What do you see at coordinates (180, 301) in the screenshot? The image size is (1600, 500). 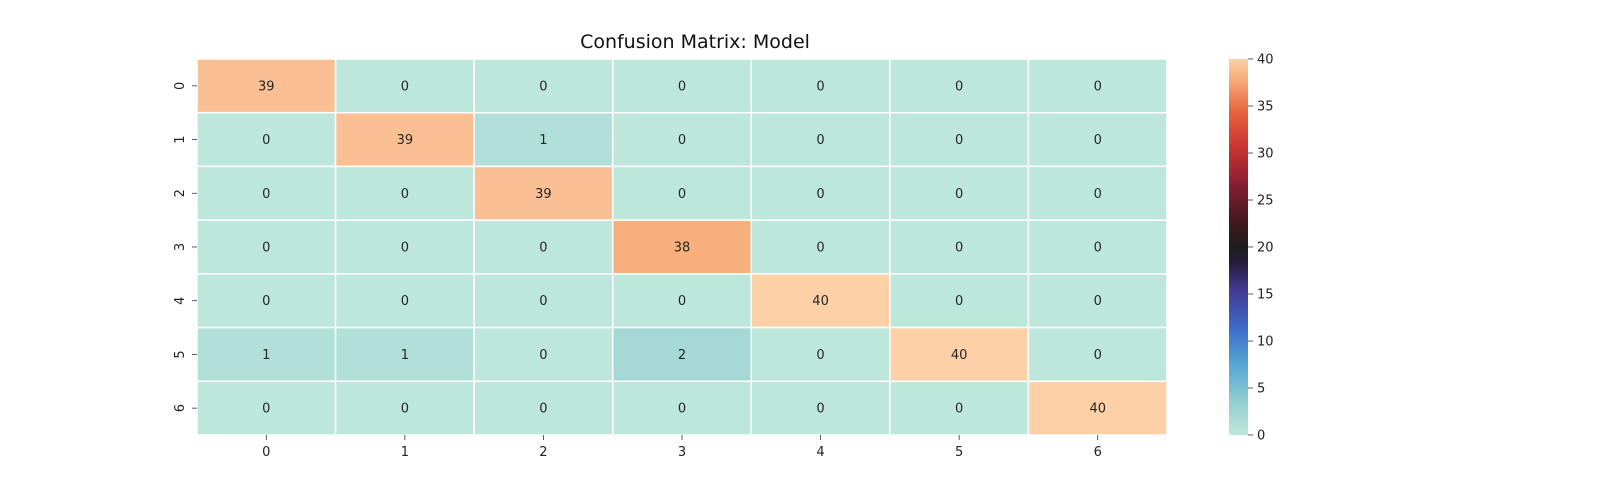 I see `y-tick-label: 4` at bounding box center [180, 301].